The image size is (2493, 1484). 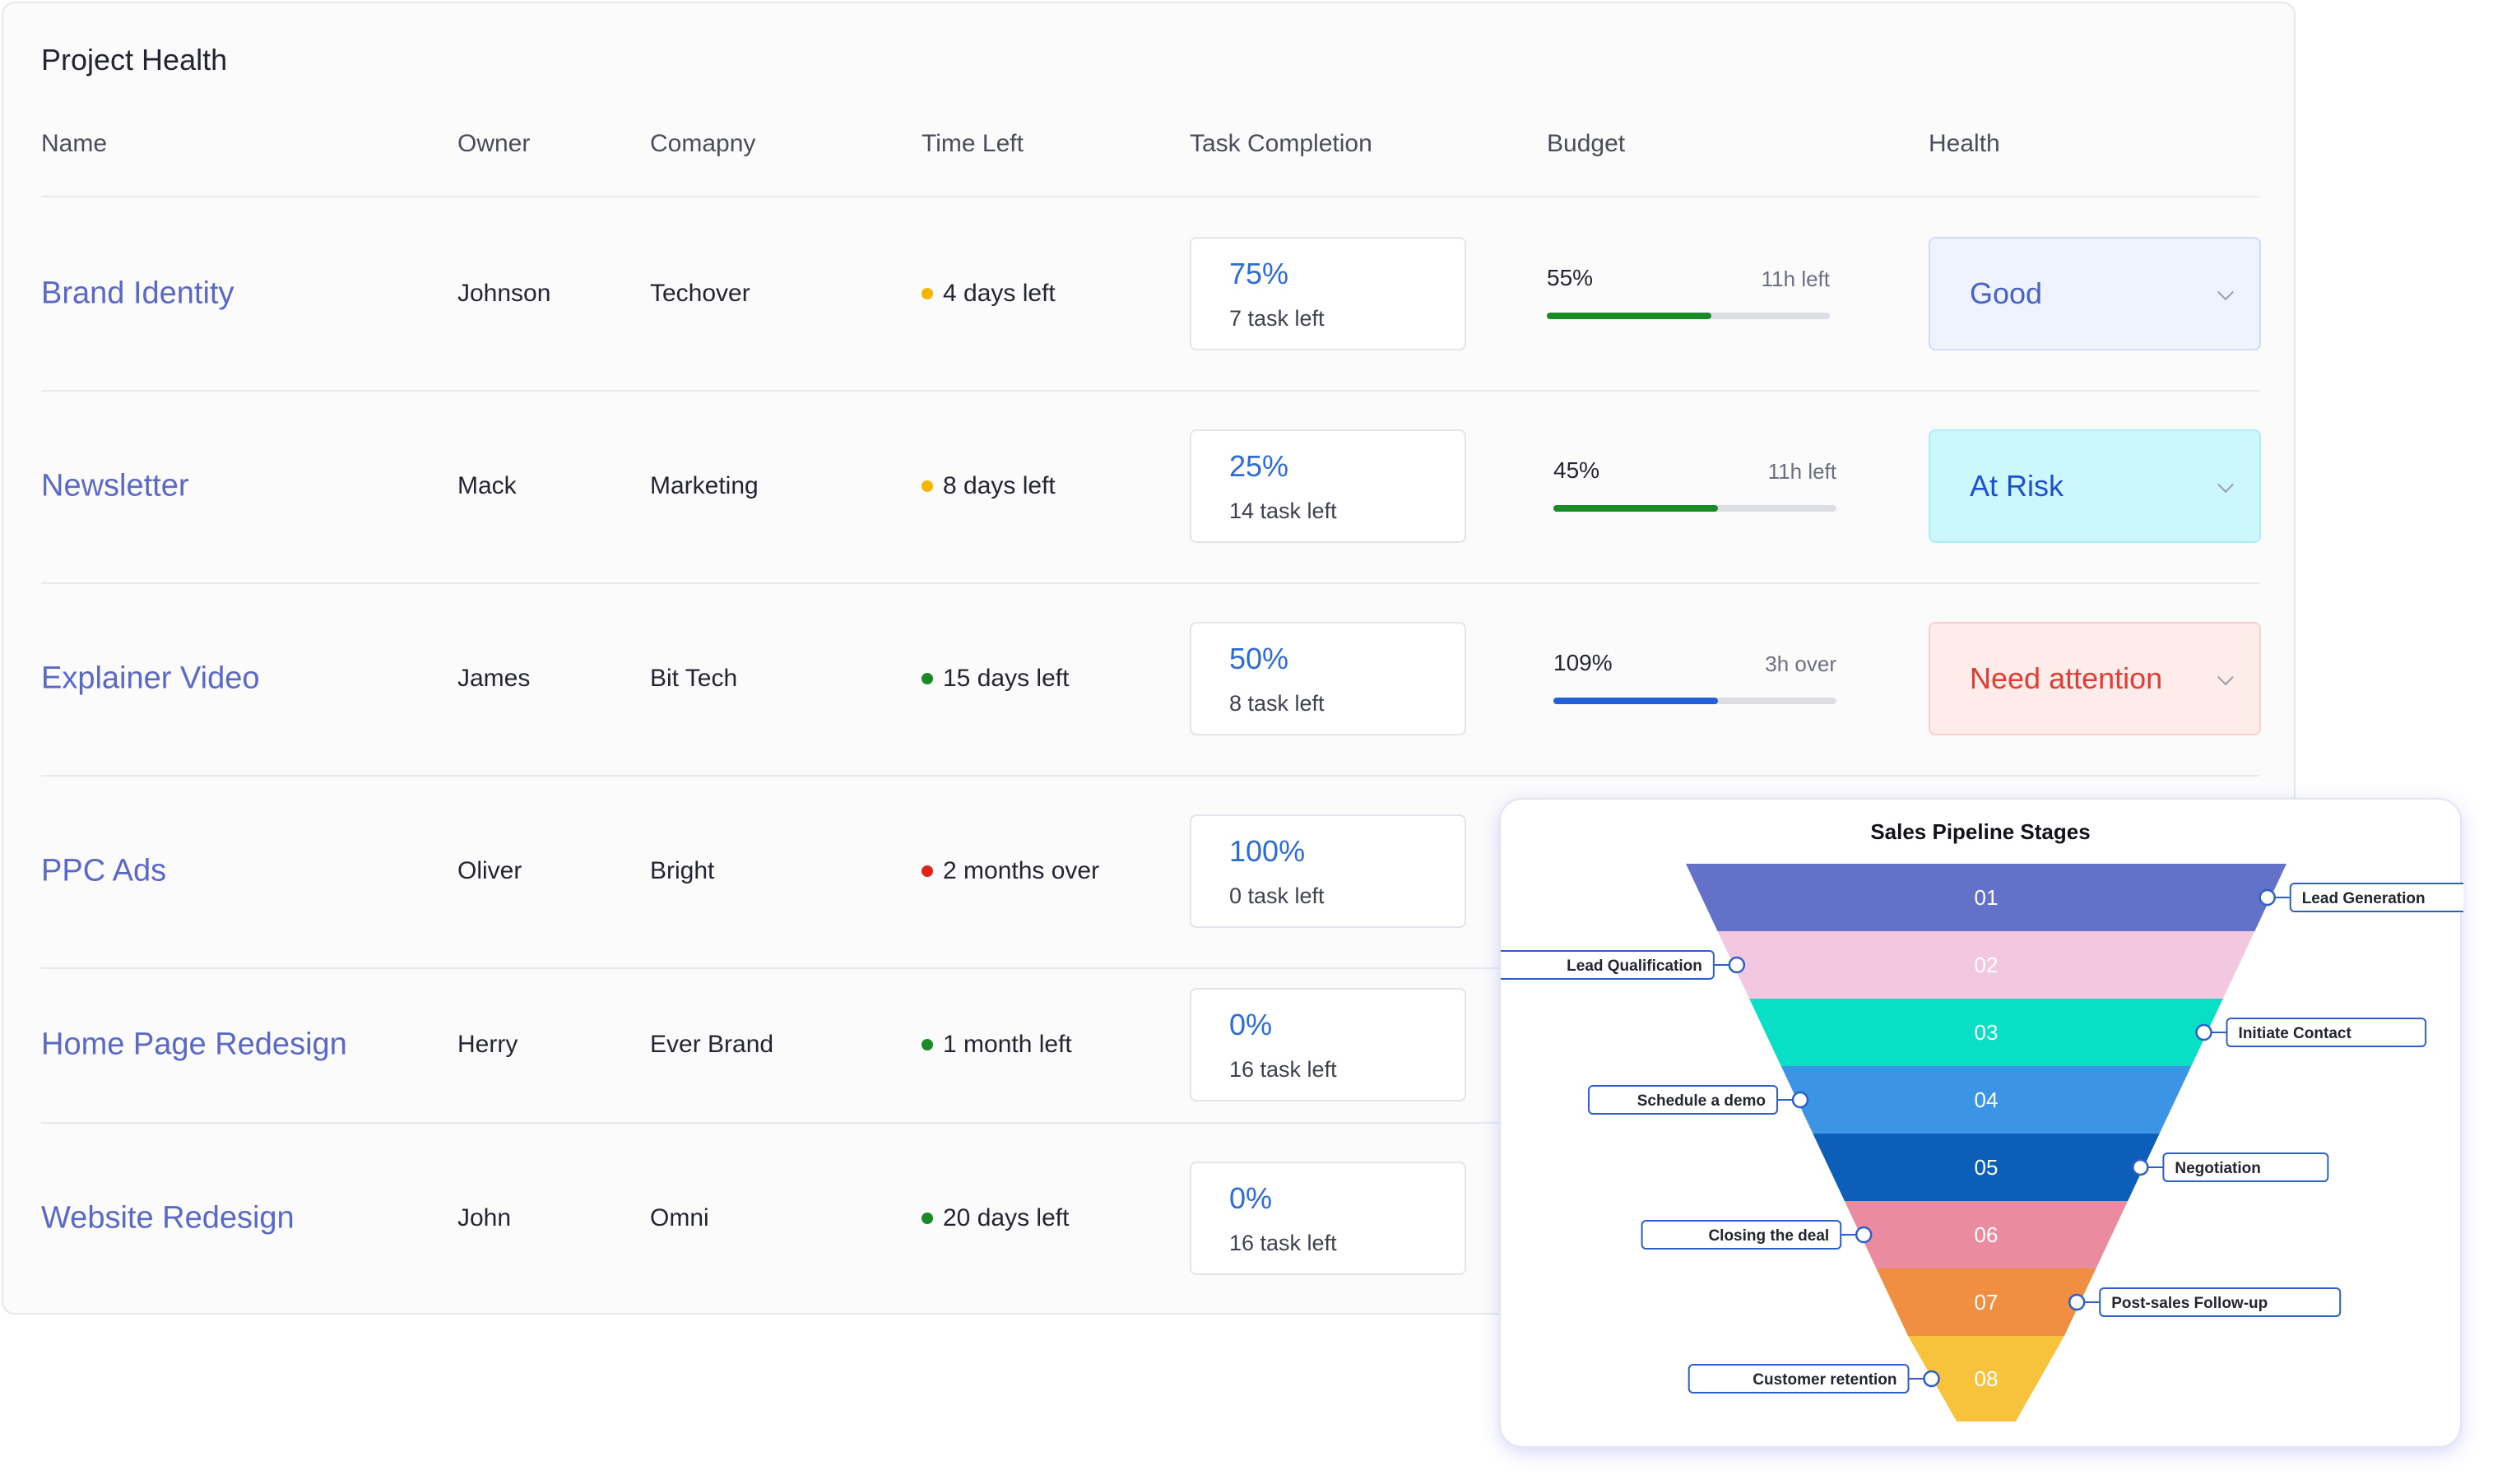 What do you see at coordinates (1328, 678) in the screenshot?
I see `task-completion-box: 50% 8 task left` at bounding box center [1328, 678].